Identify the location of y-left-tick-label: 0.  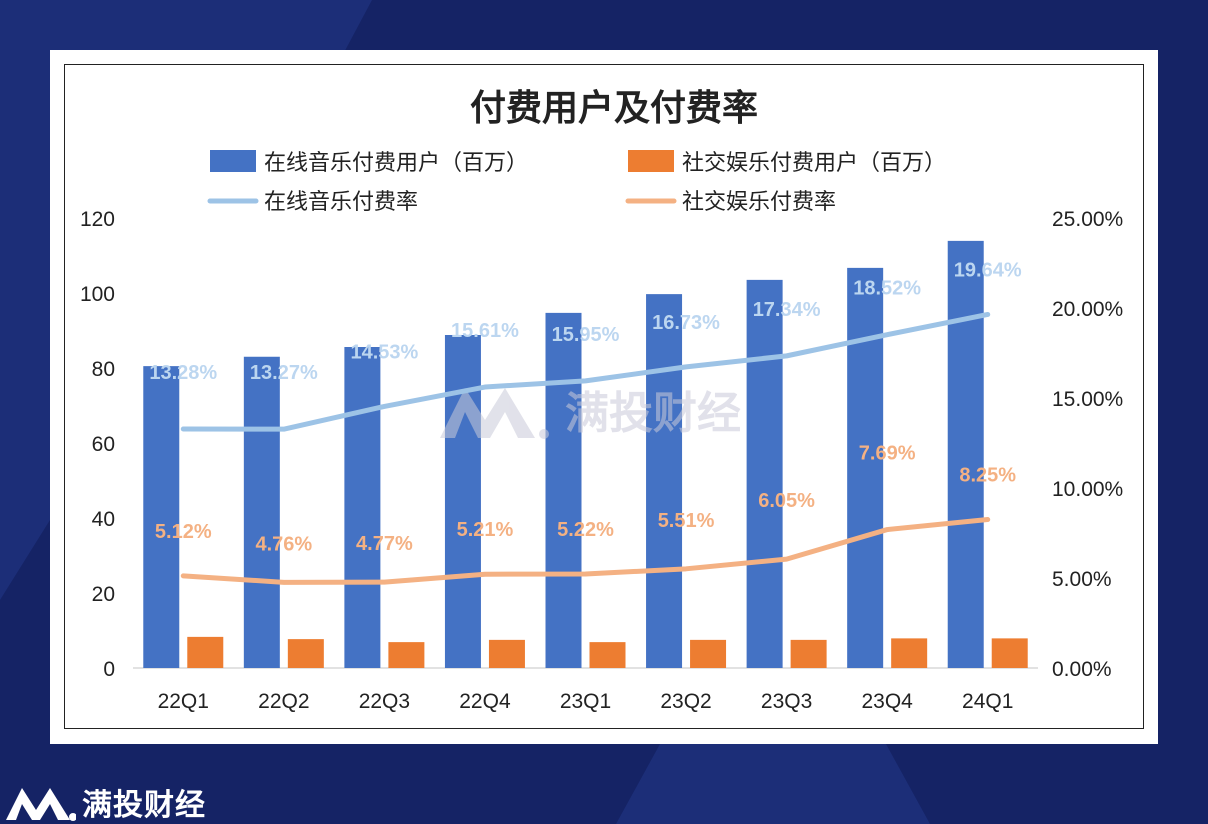
(109, 669).